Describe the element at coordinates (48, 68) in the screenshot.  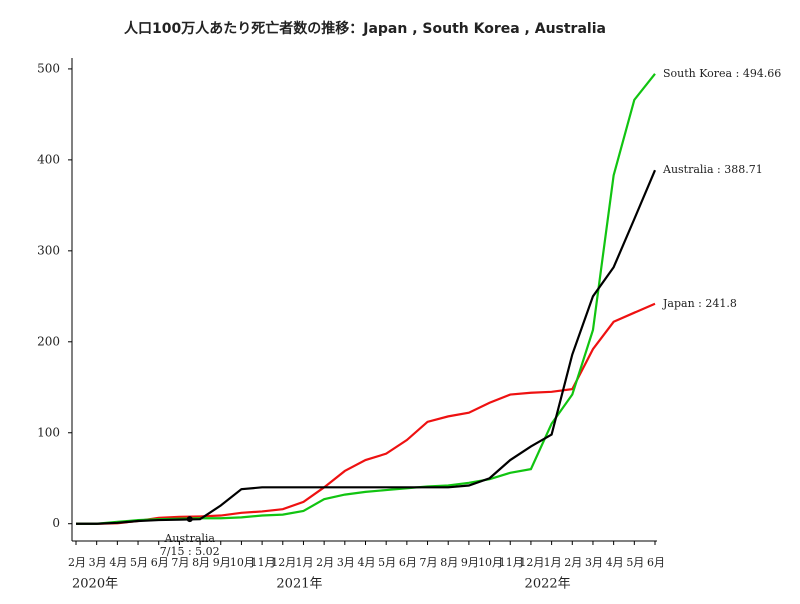
I see `y-tick-label: 500` at that location.